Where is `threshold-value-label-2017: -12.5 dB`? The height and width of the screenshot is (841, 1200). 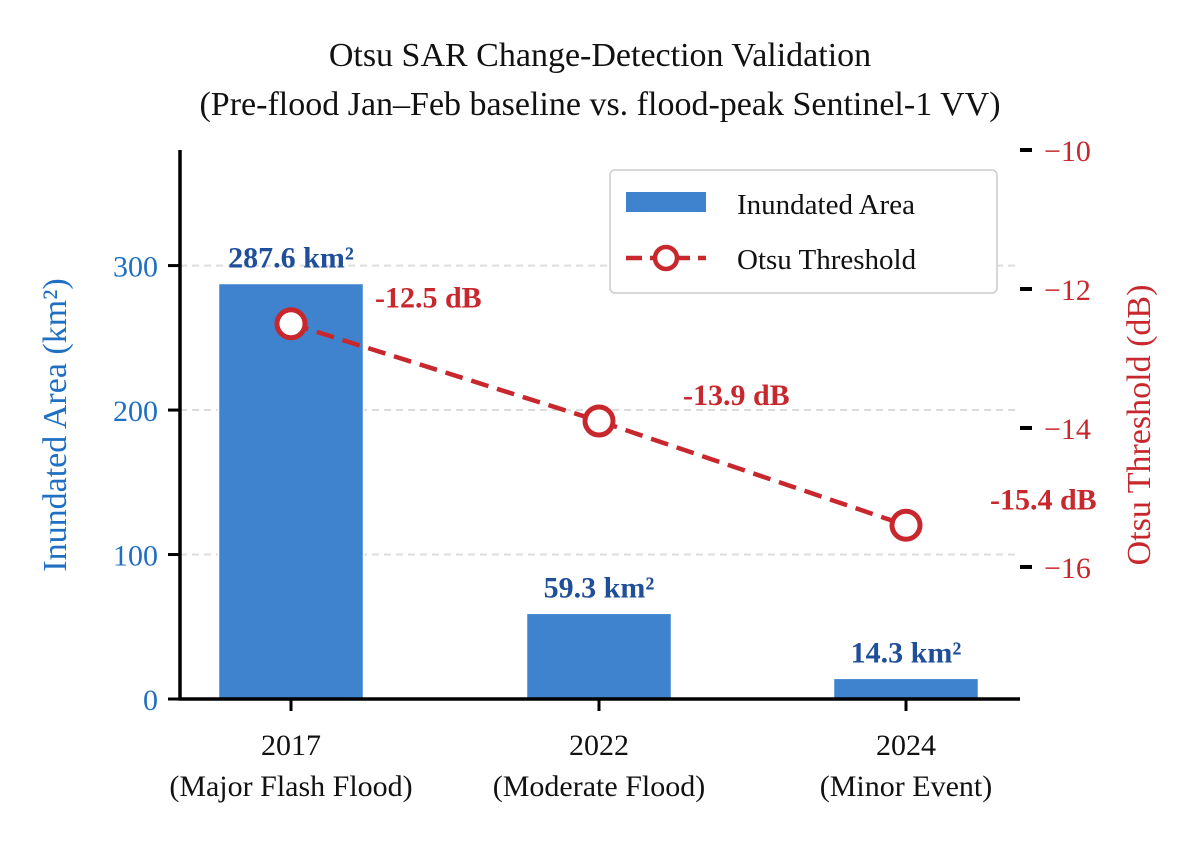
threshold-value-label-2017: -12.5 dB is located at coordinates (428, 298).